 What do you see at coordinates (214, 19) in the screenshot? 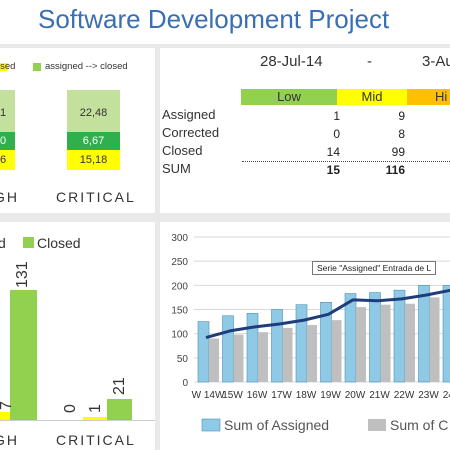
I see `page-title: Software Development Project` at bounding box center [214, 19].